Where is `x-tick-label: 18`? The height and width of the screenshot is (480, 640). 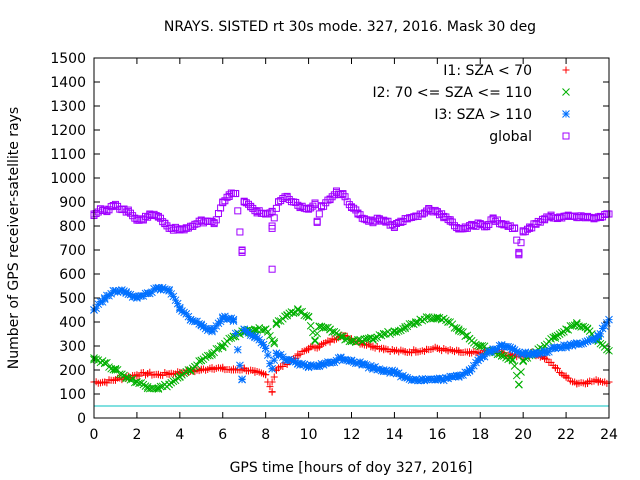
x-tick-label: 18 is located at coordinates (480, 435).